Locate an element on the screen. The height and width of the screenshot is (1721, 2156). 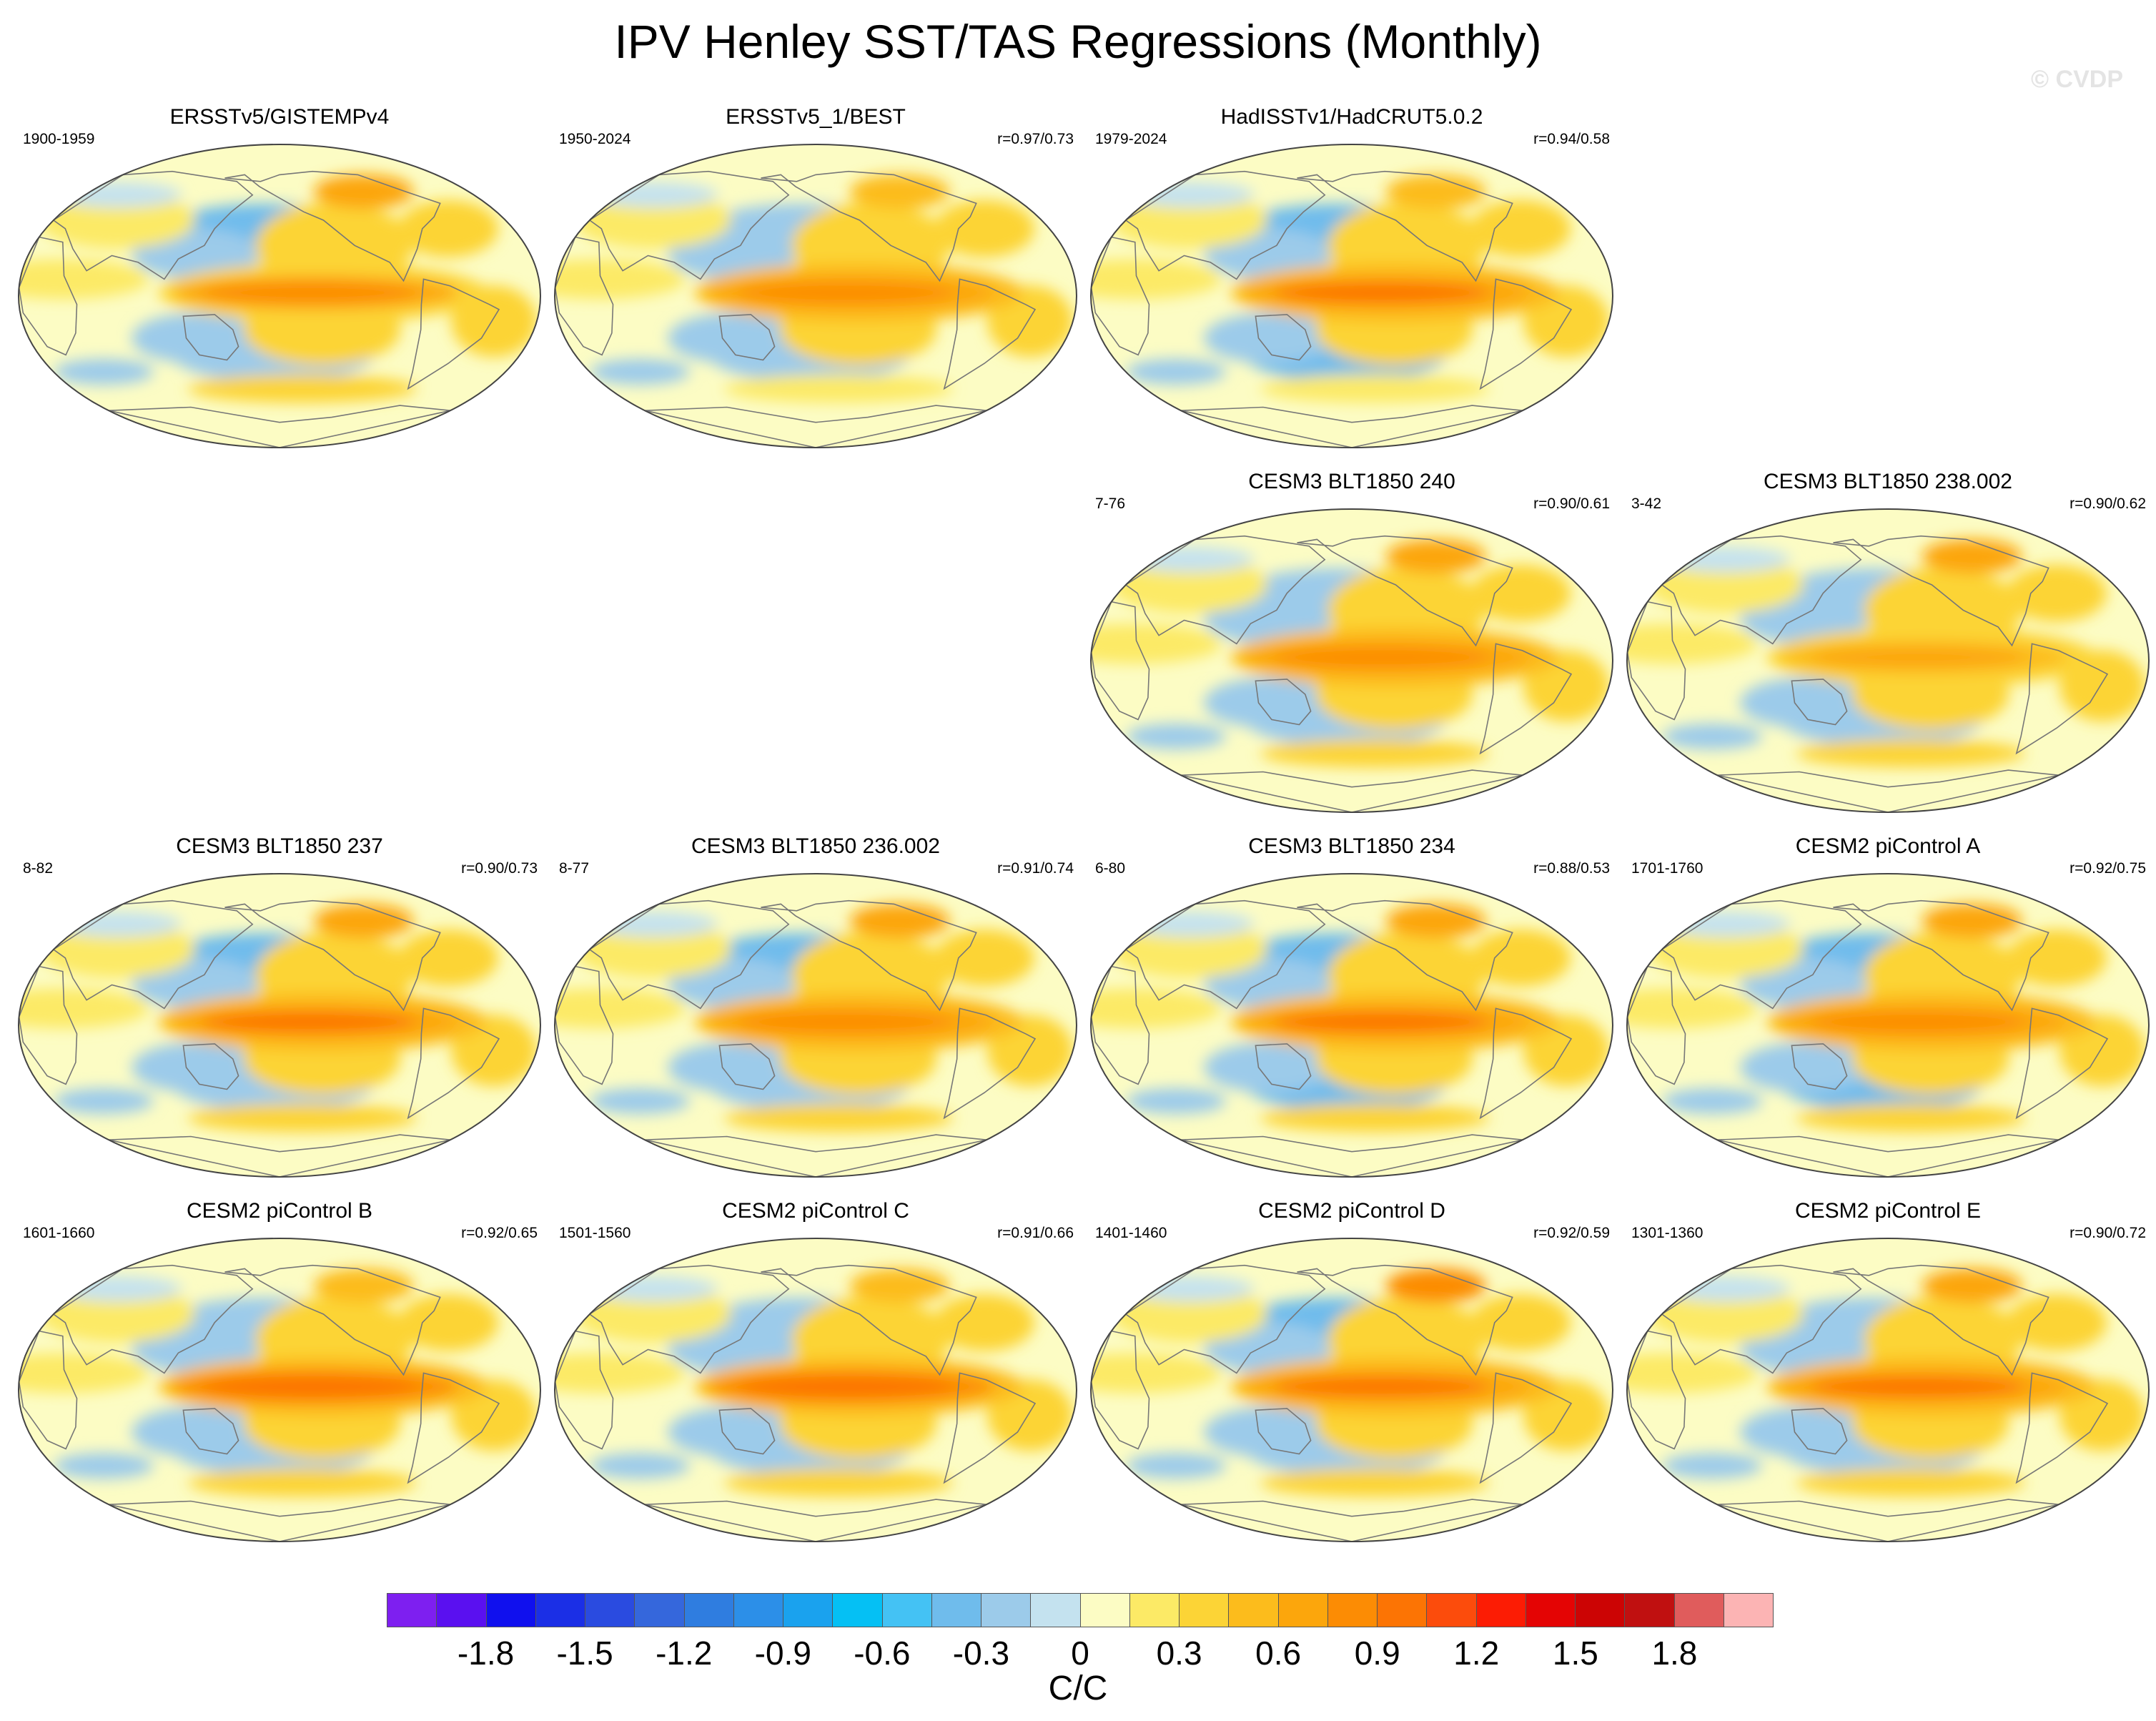
panel-title: CESM2 piControl B is located at coordinates (279, 1211).